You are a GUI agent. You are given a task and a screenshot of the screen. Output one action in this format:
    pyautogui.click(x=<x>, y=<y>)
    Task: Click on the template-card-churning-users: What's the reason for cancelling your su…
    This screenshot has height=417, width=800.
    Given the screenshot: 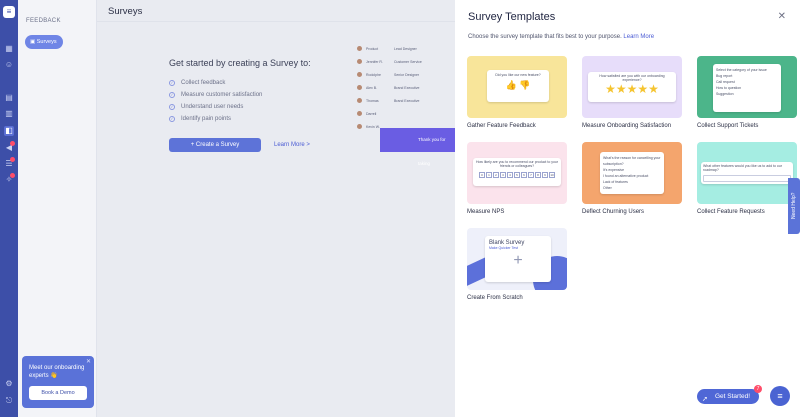 What is the action you would take?
    pyautogui.click(x=632, y=178)
    